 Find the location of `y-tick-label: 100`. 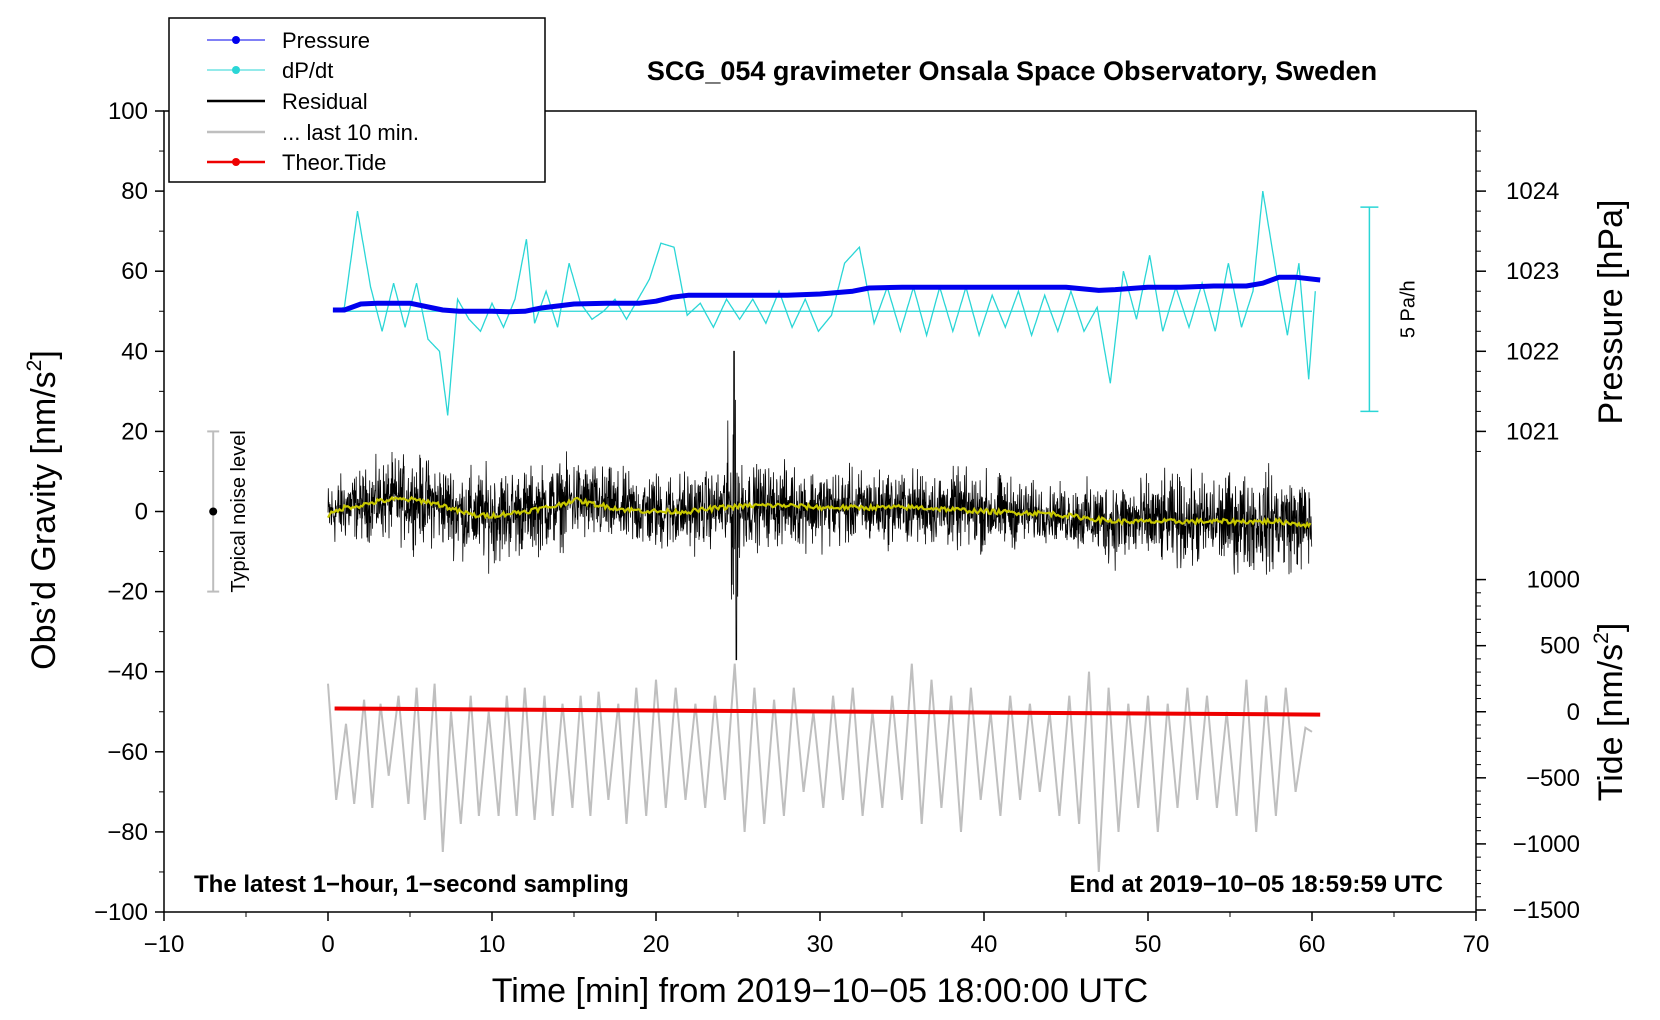

y-tick-label: 100 is located at coordinates (128, 111).